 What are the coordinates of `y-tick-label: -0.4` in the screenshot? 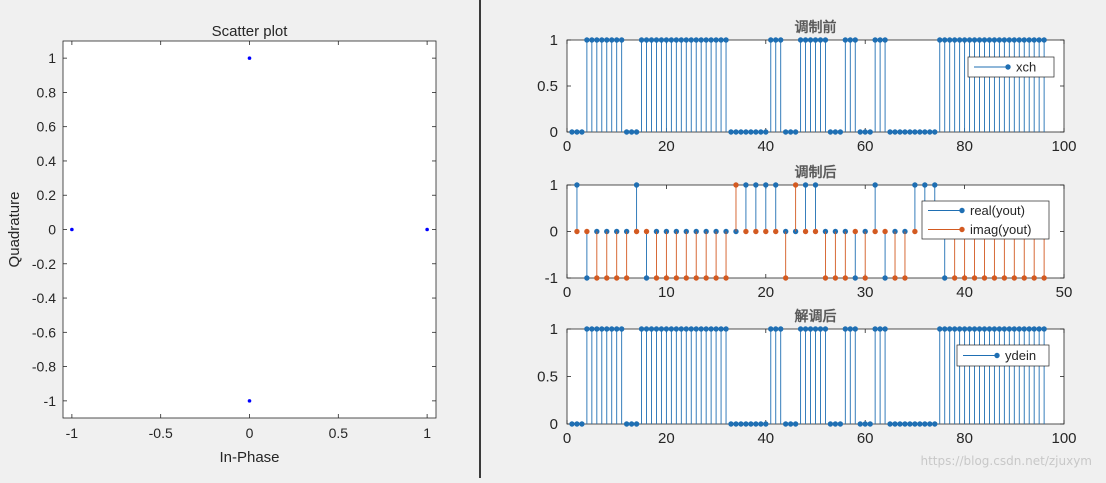 It's located at (44, 298).